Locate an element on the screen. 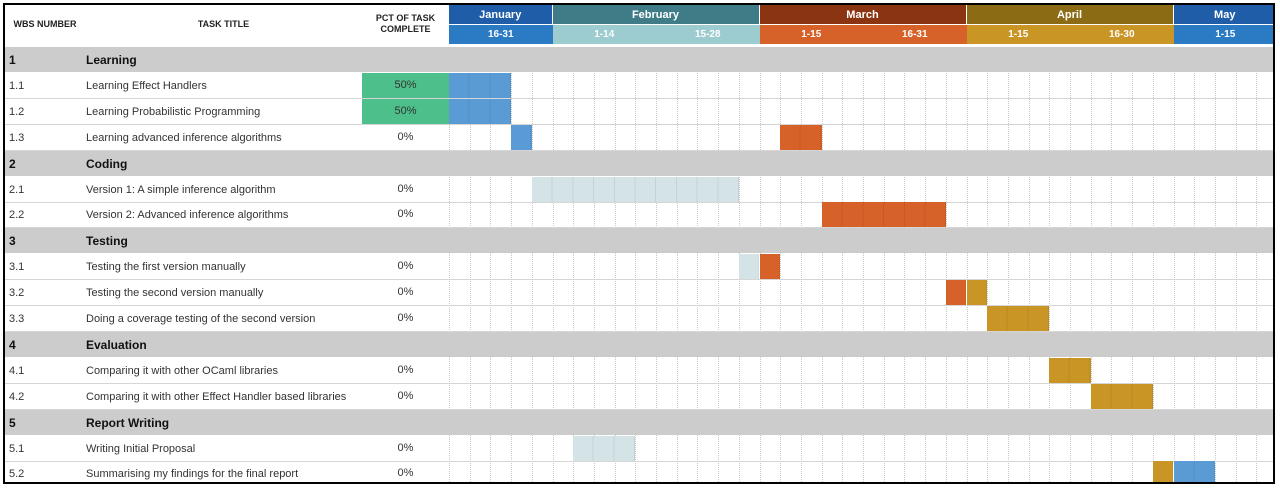  wbs-number: 2.1 is located at coordinates (17, 189).